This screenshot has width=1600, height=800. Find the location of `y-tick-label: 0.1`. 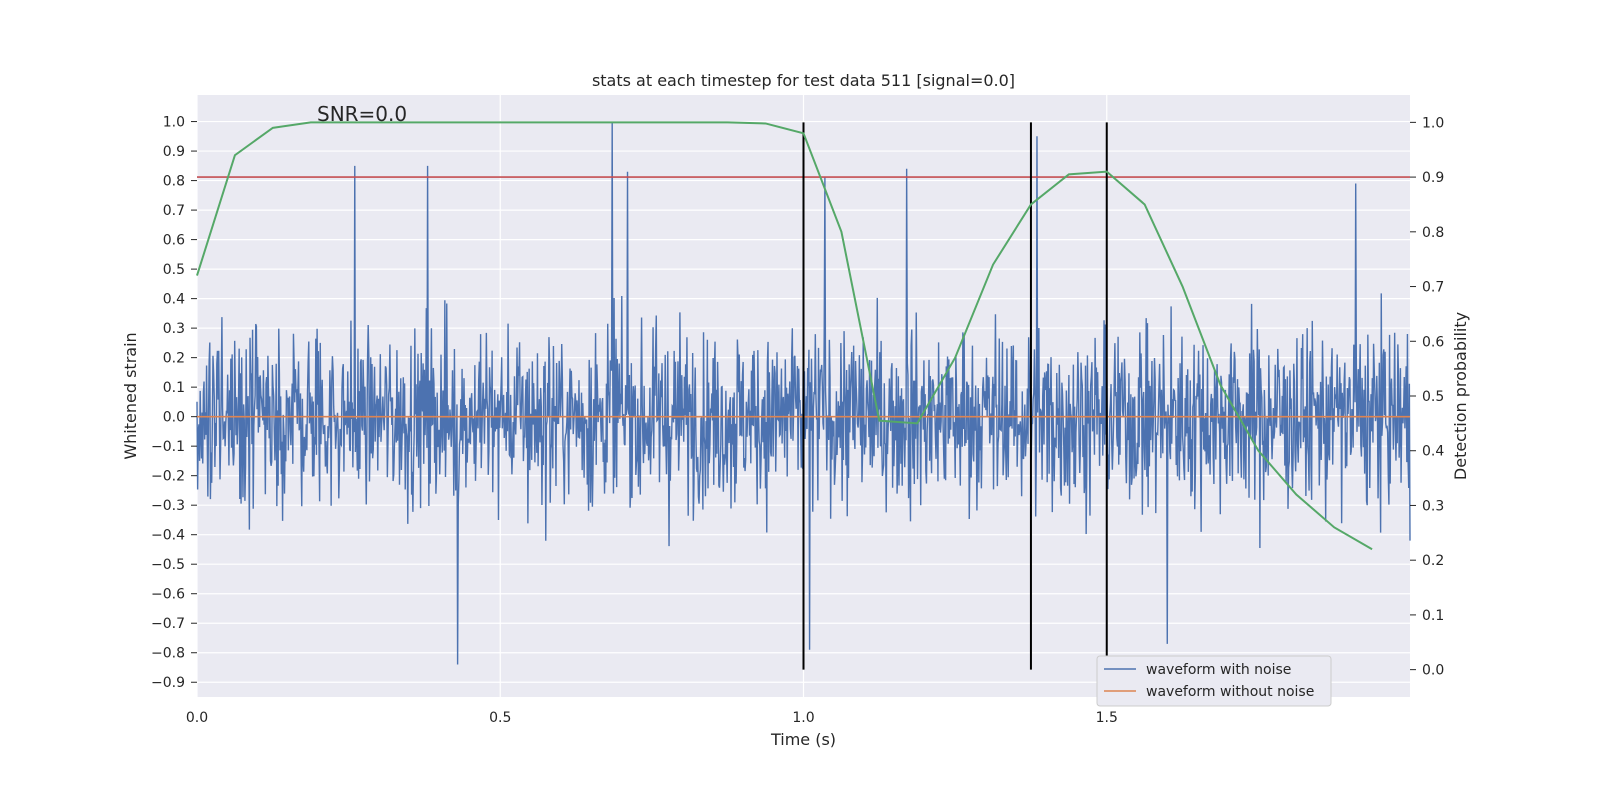

y-tick-label: 0.1 is located at coordinates (174, 388).